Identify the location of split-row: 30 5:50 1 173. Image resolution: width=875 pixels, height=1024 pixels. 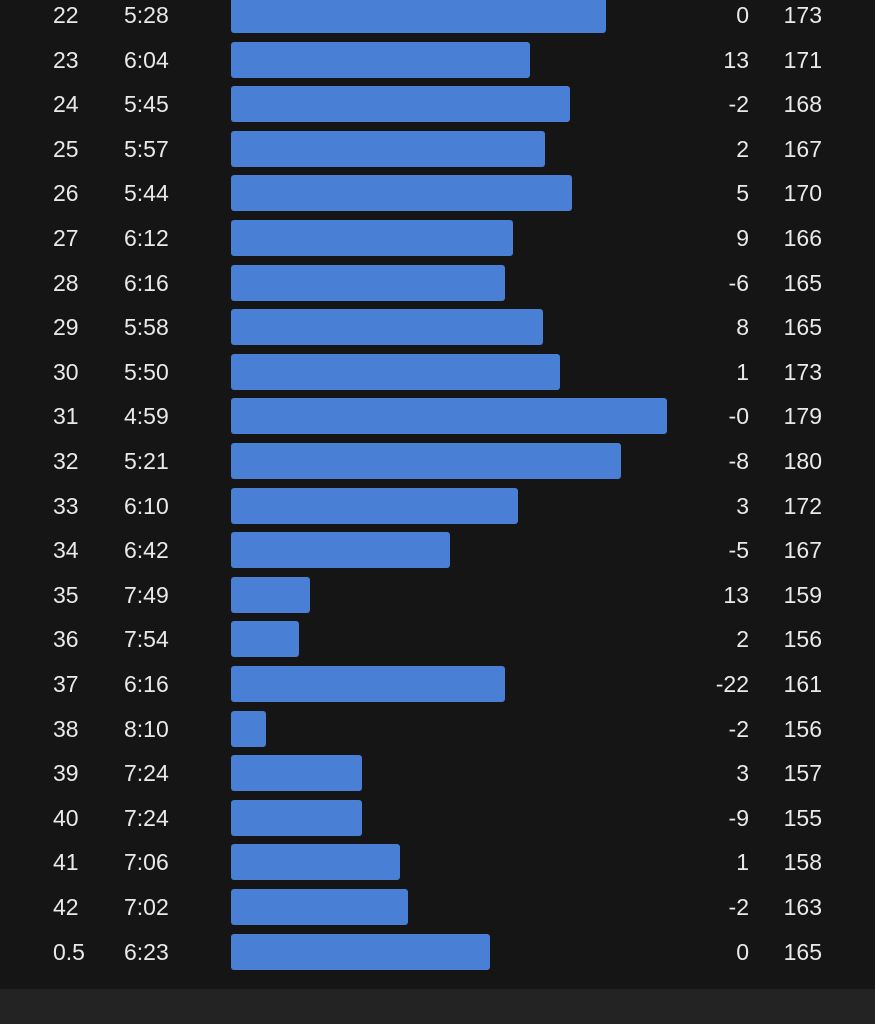
(437, 376).